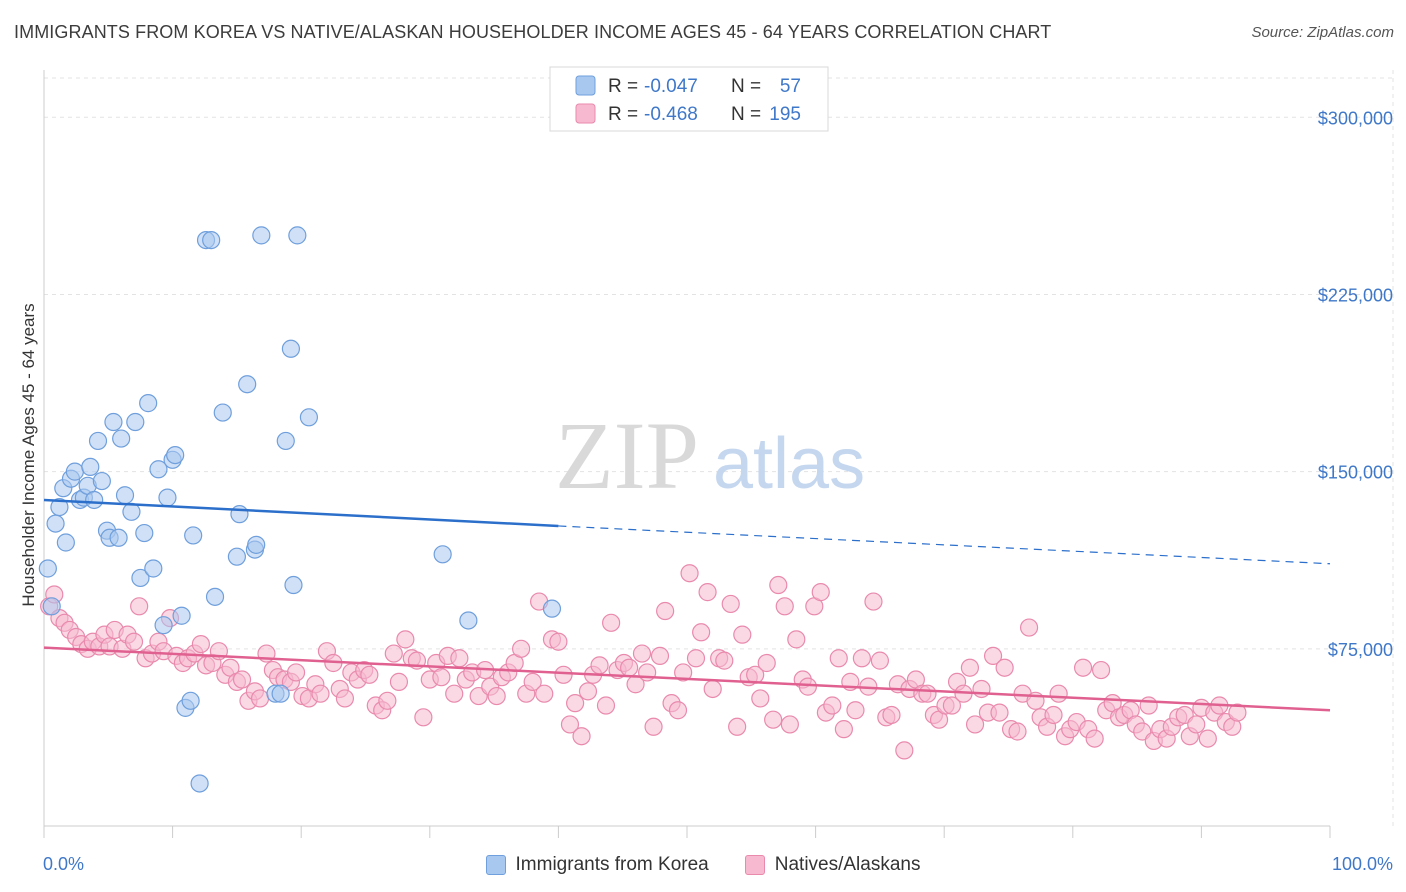 This screenshot has width=1406, height=892. Describe the element at coordinates (585, 113) in the screenshot. I see `legend-swatch-native` at that location.